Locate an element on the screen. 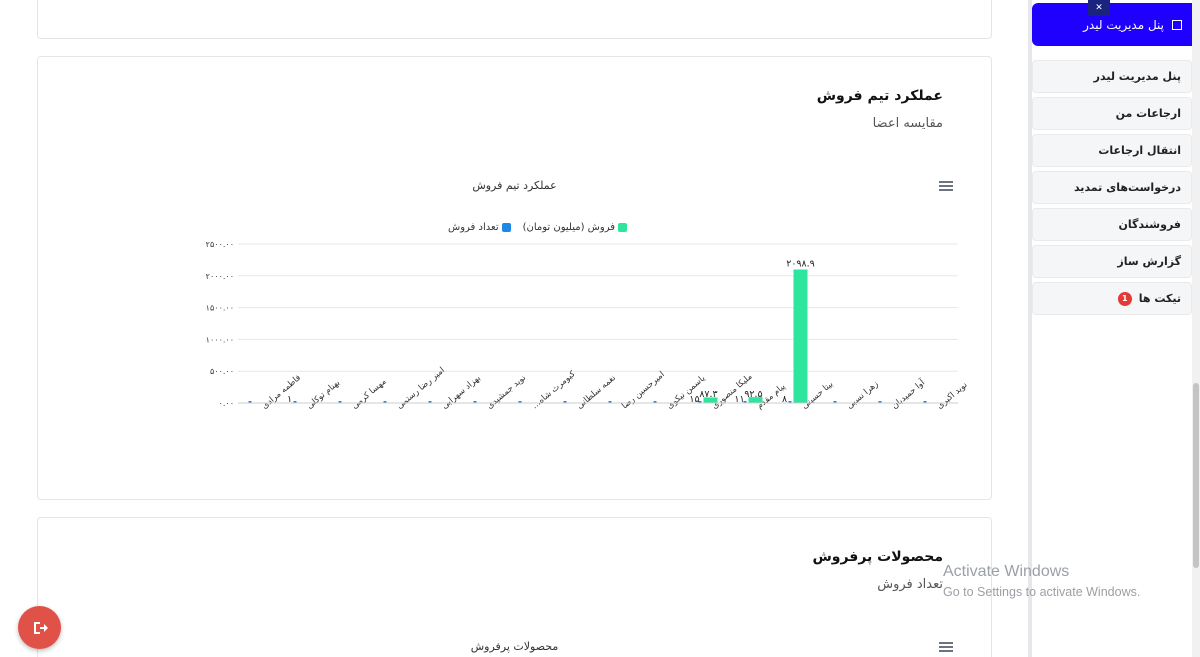 Image resolution: width=1200 pixels, height=657 pixels. sidebar-item-transfer-referrals: انتقال ارجاعات is located at coordinates (1112, 150).